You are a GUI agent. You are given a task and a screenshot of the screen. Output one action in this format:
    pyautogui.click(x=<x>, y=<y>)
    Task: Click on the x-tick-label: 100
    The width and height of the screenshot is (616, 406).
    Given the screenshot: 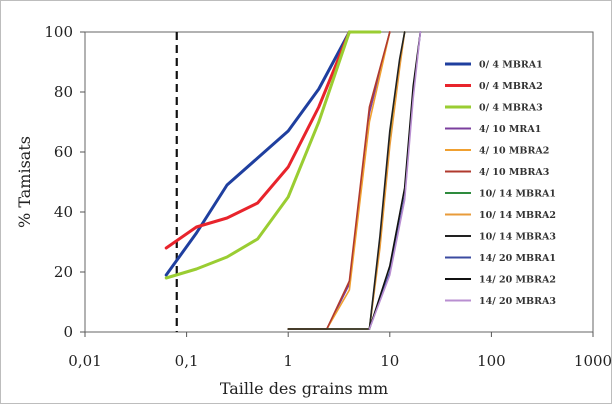 What is the action you would take?
    pyautogui.click(x=491, y=361)
    